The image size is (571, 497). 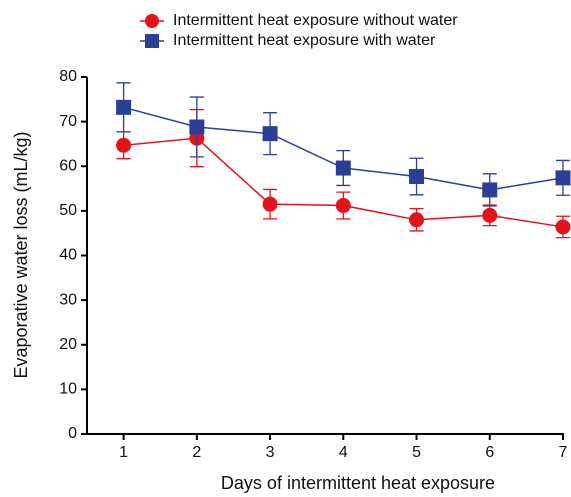 I want to click on x-tick-label: 7, so click(x=563, y=452).